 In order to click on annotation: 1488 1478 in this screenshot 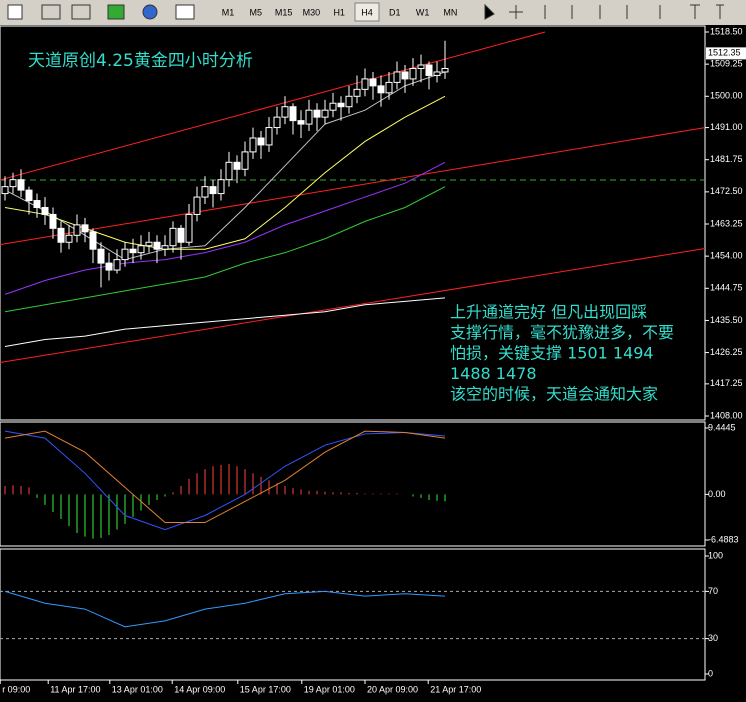, I will do `click(493, 373)`.